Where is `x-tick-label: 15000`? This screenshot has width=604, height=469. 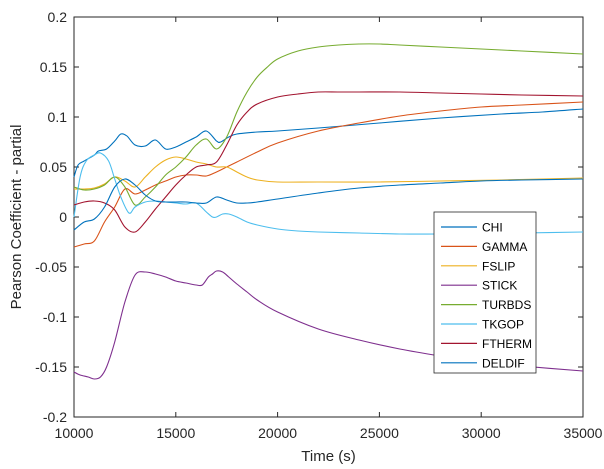
x-tick-label: 15000 is located at coordinates (175, 433).